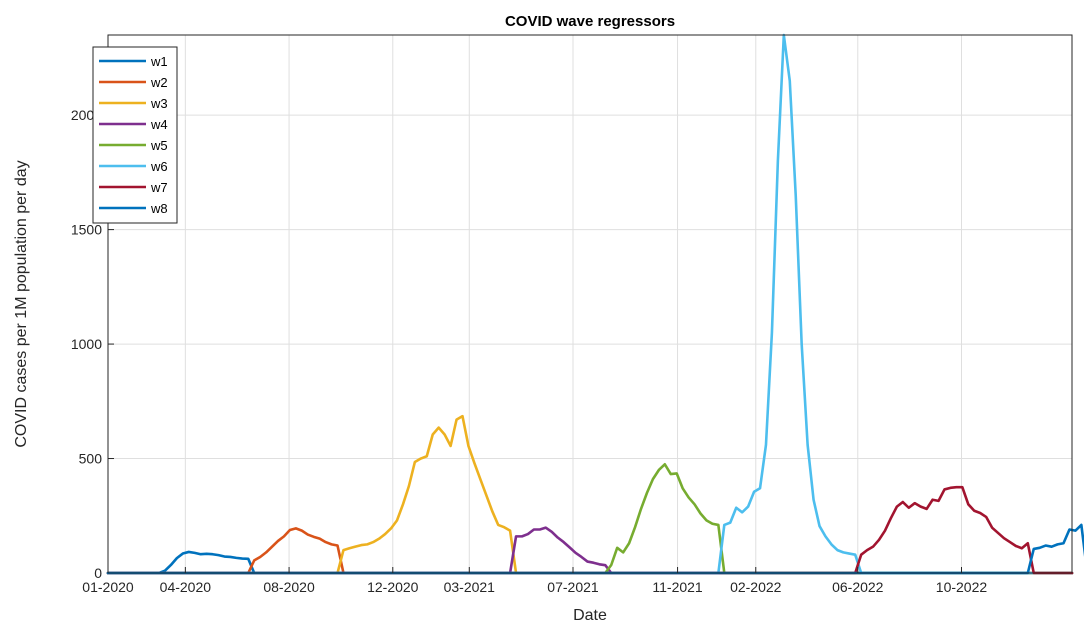  Describe the element at coordinates (159, 61) in the screenshot. I see `legend-label-w1: w1` at that location.